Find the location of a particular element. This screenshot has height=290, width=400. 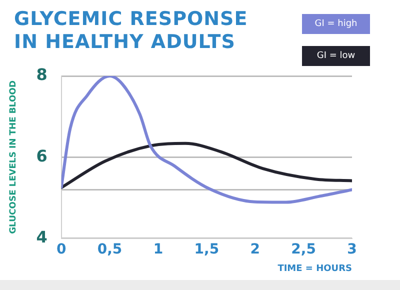

x-tick-label: 3 is located at coordinates (352, 249).